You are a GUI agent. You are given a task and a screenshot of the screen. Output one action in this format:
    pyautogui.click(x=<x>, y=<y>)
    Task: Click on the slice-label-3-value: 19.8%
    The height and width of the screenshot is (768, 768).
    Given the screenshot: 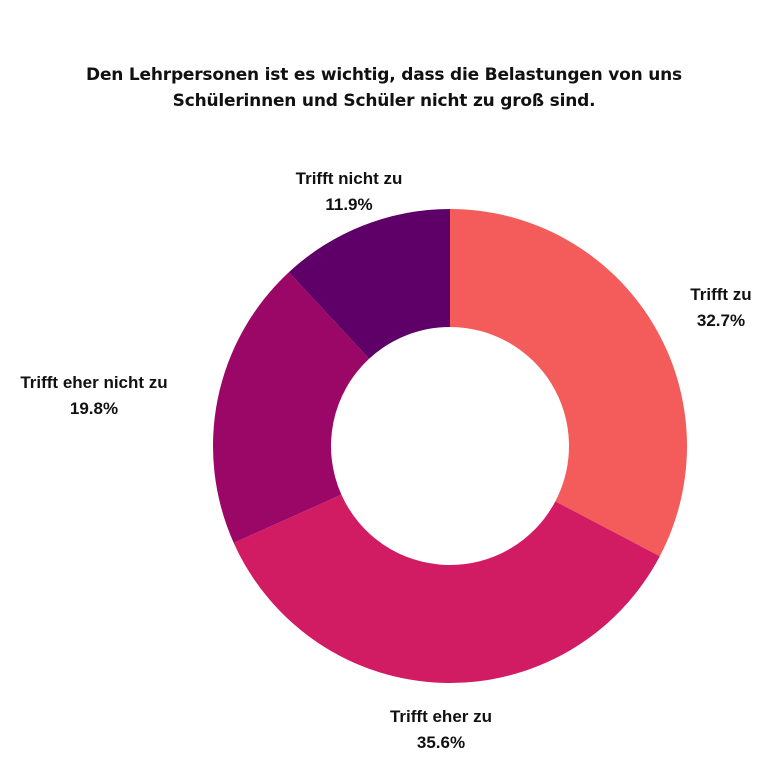 What is the action you would take?
    pyautogui.click(x=94, y=408)
    